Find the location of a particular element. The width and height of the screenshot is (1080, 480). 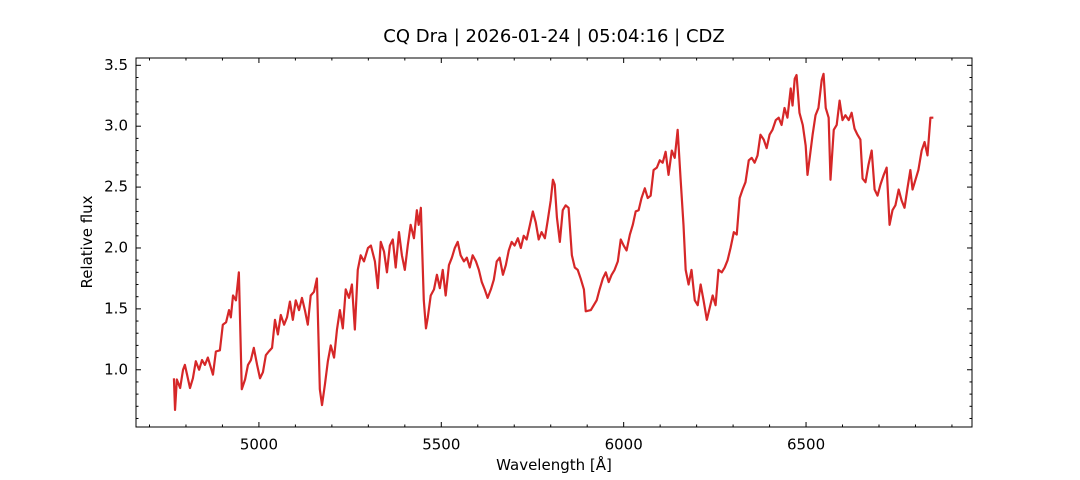

y-tick-label: 2.5 is located at coordinates (116, 187).